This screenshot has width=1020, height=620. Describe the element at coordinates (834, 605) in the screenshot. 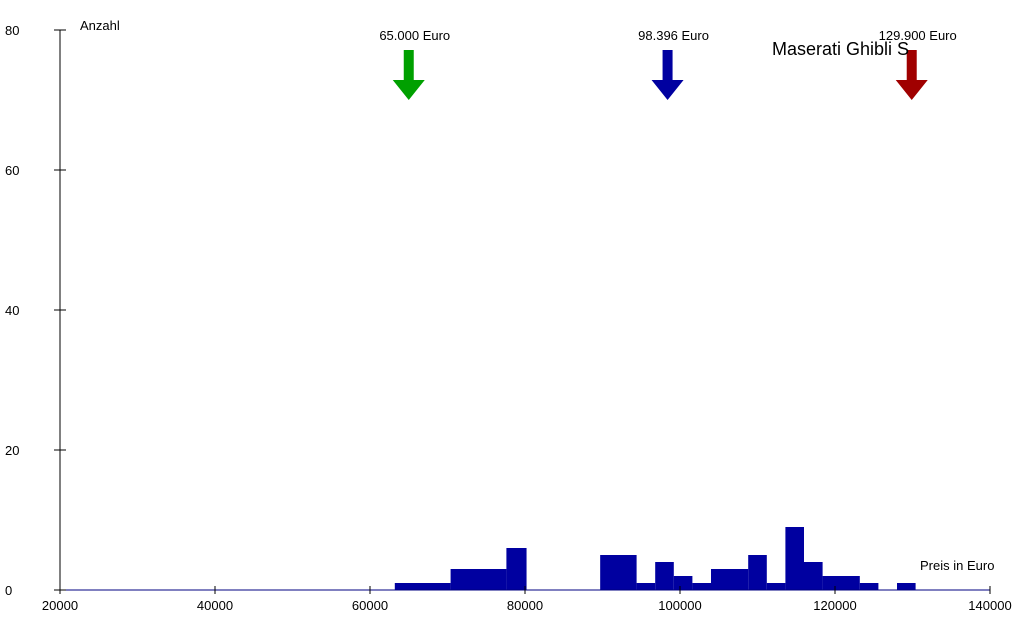

I see `x-tick-label: 120000` at that location.